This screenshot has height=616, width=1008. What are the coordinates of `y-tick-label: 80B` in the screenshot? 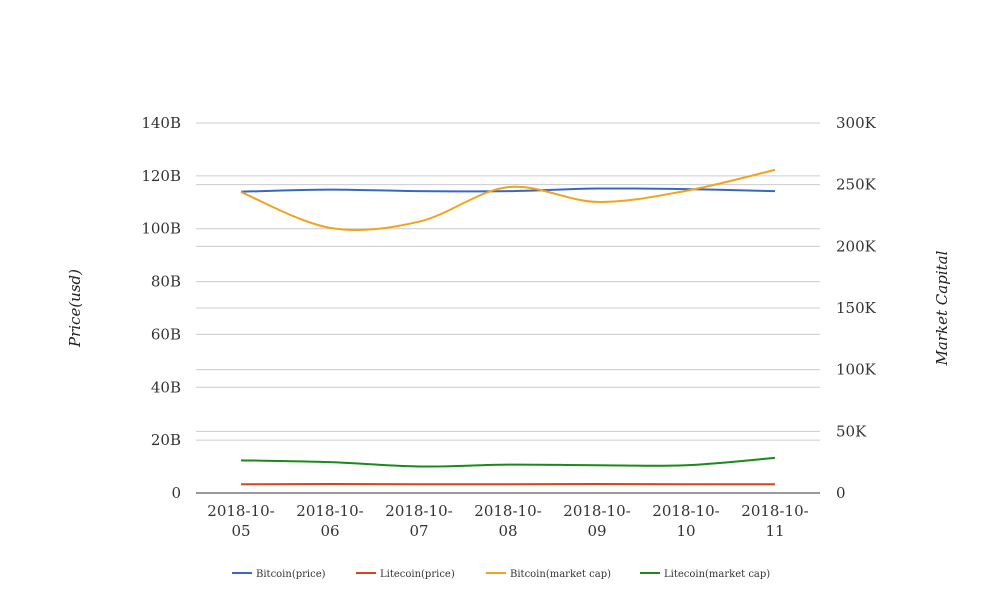 It's located at (166, 282).